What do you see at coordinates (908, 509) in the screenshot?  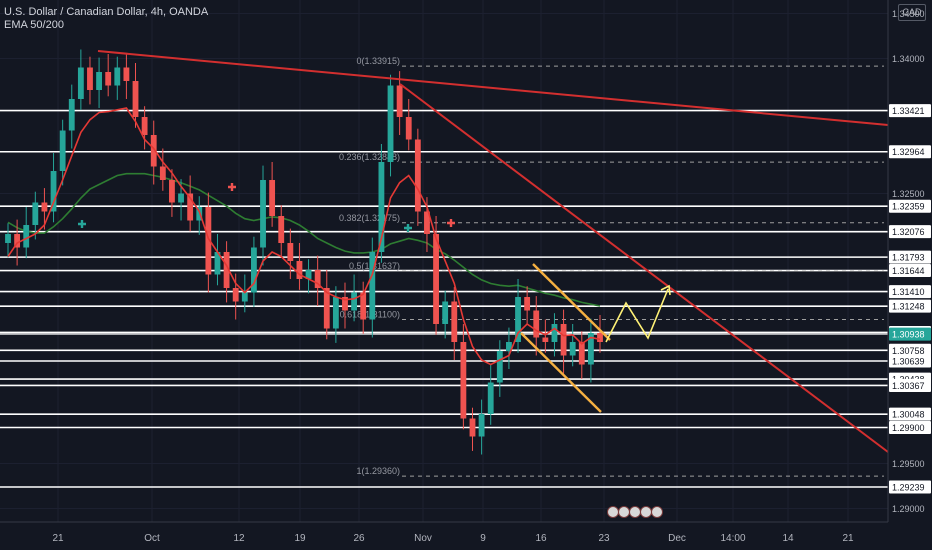 I see `y-tick-label: 1.29000` at bounding box center [908, 509].